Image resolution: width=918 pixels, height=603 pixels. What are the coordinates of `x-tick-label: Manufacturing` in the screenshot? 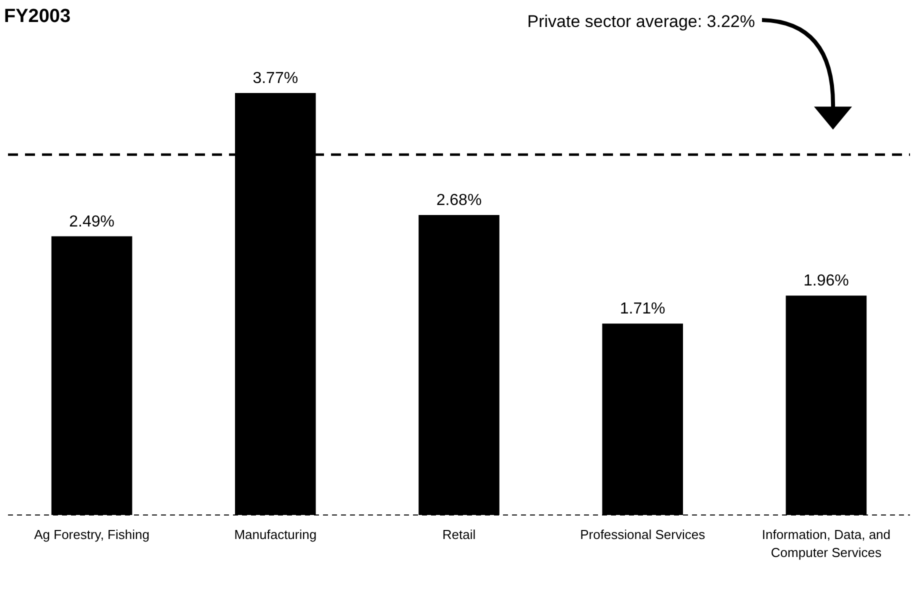 It's located at (275, 534).